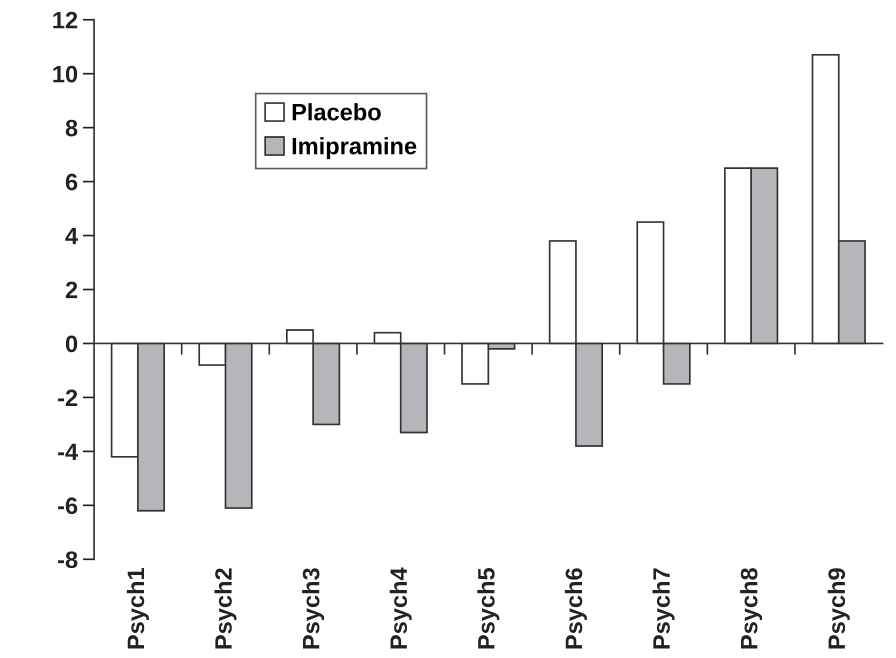 The image size is (896, 658). Describe the element at coordinates (488, 608) in the screenshot. I see `x-tick-label: Psych5` at that location.